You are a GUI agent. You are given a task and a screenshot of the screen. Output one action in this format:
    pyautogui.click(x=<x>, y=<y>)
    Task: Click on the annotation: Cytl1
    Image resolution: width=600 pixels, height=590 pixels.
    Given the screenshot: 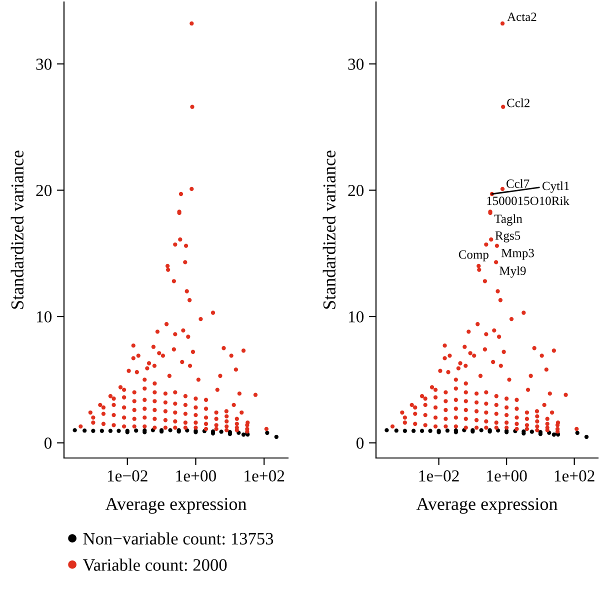 What is the action you would take?
    pyautogui.click(x=555, y=187)
    